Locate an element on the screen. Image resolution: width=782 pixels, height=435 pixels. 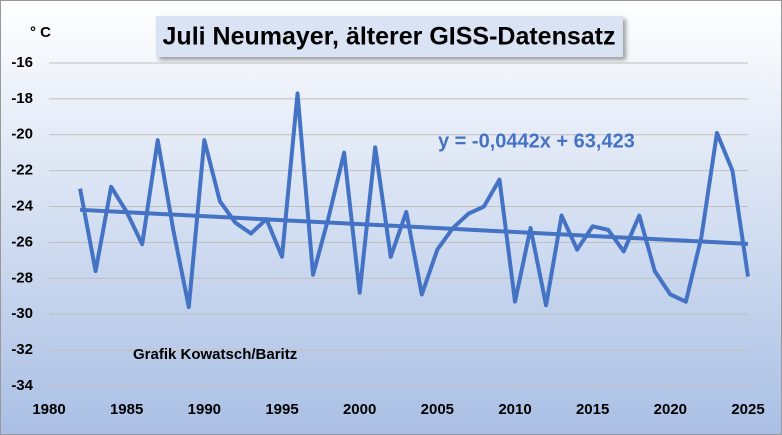
annotation: Grafik Kowatsch/Baritz is located at coordinates (215, 354).